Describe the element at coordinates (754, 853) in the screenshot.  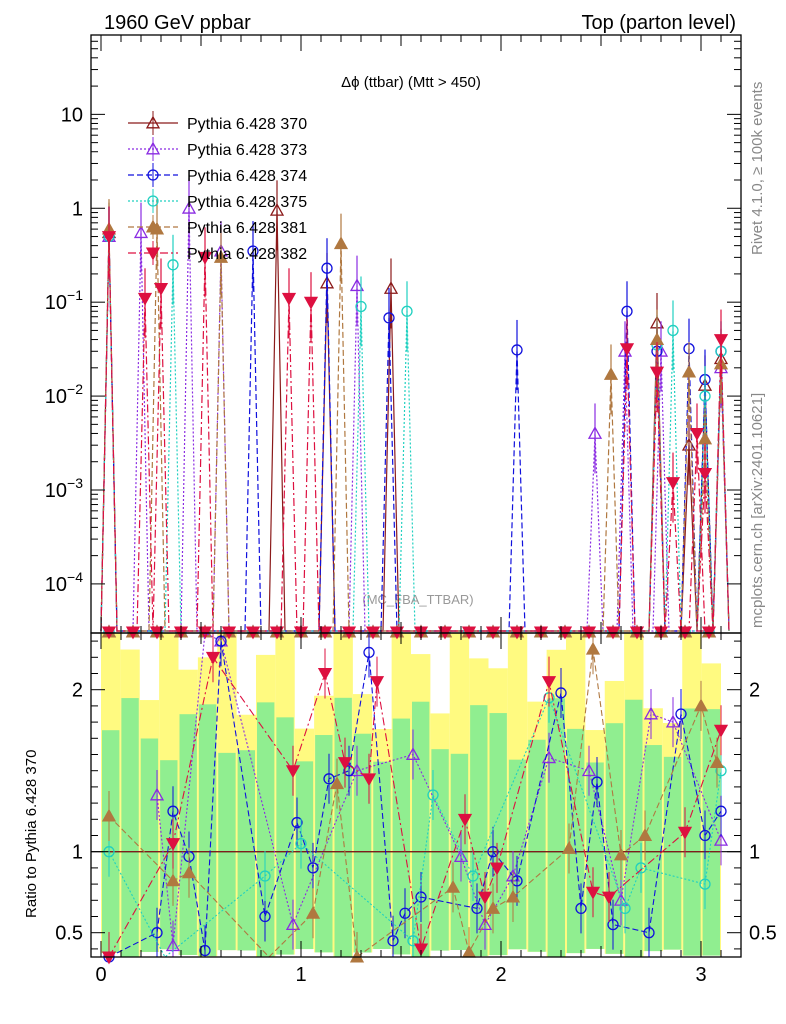
I see `ratio-tick-label-right: 1` at that location.